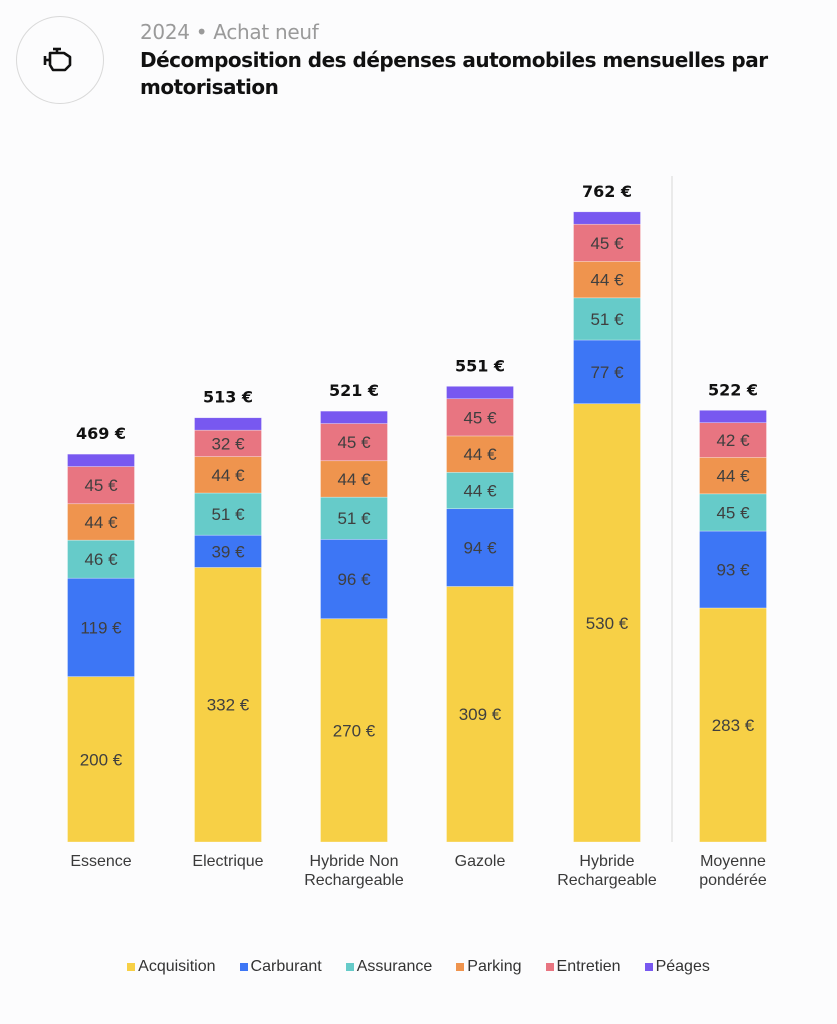  Describe the element at coordinates (101, 559) in the screenshot. I see `segment-value-label: 46 €` at that location.